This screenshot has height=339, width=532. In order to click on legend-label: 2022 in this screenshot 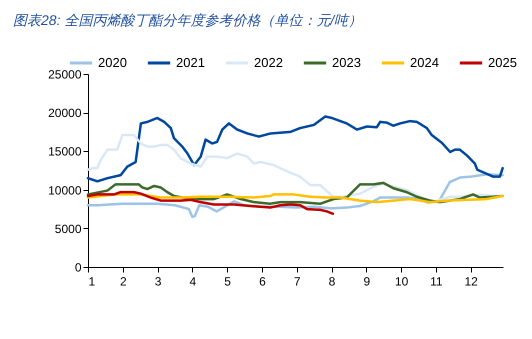, I will do `click(268, 62)`.